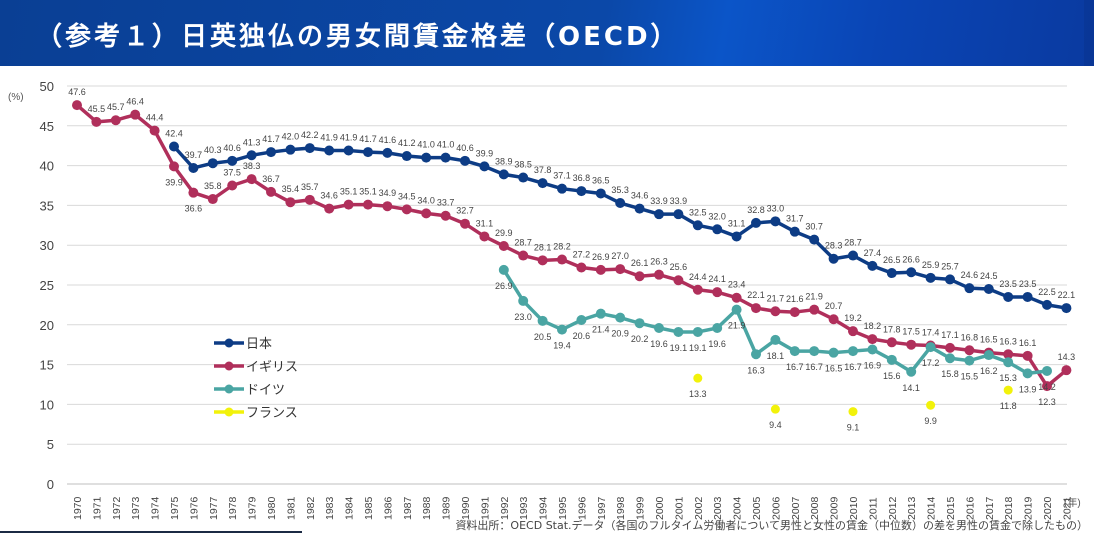  Describe the element at coordinates (78, 508) in the screenshot. I see `x-tick-label: 1970` at that location.